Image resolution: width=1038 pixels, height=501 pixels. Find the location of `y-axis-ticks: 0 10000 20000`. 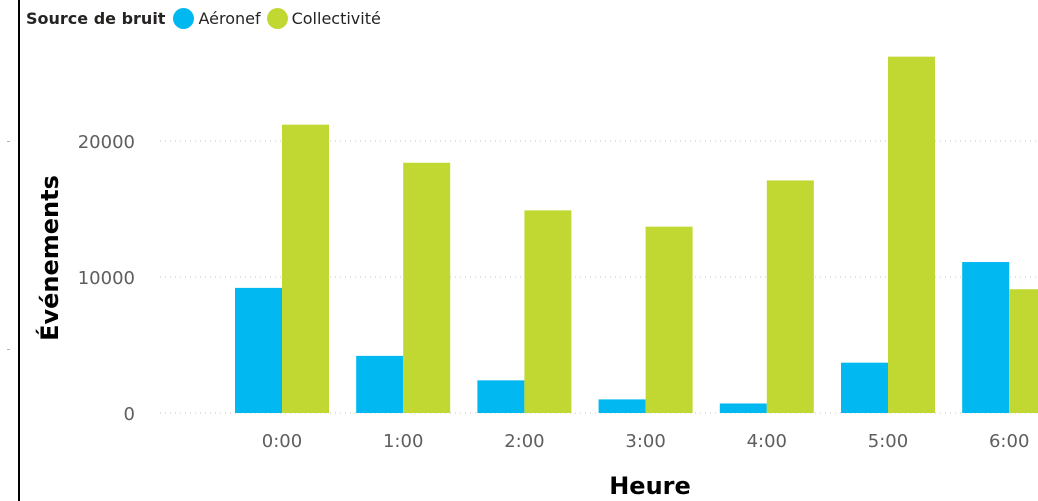

y-axis-ticks: 0 10000 20000 is located at coordinates (106, 278).